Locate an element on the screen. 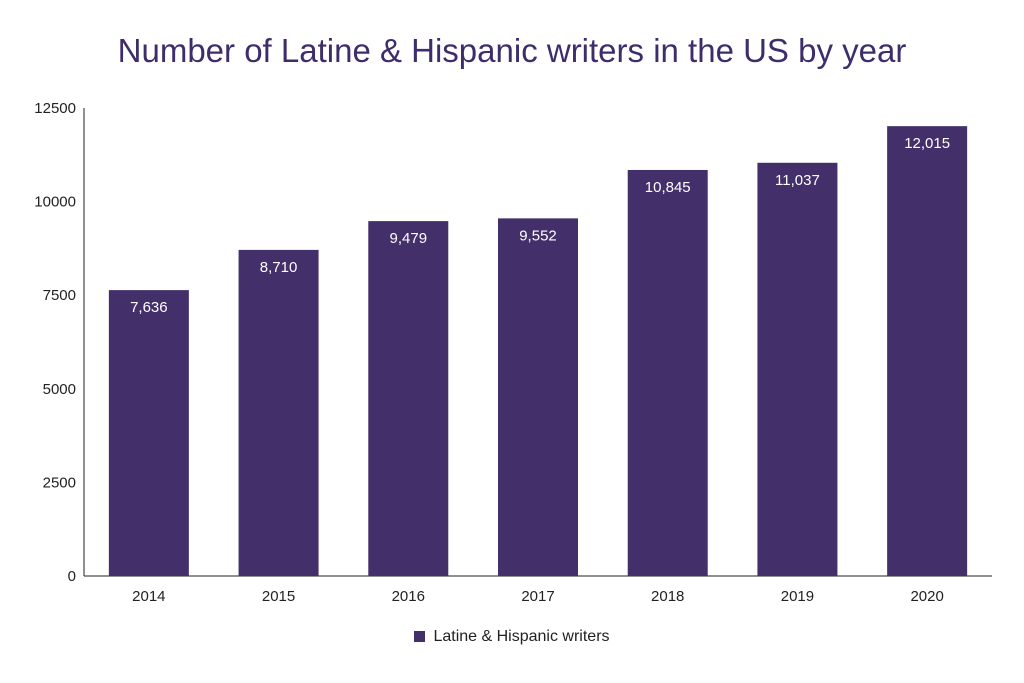 The image size is (1024, 683). y-tick-label: 0 is located at coordinates (72, 576).